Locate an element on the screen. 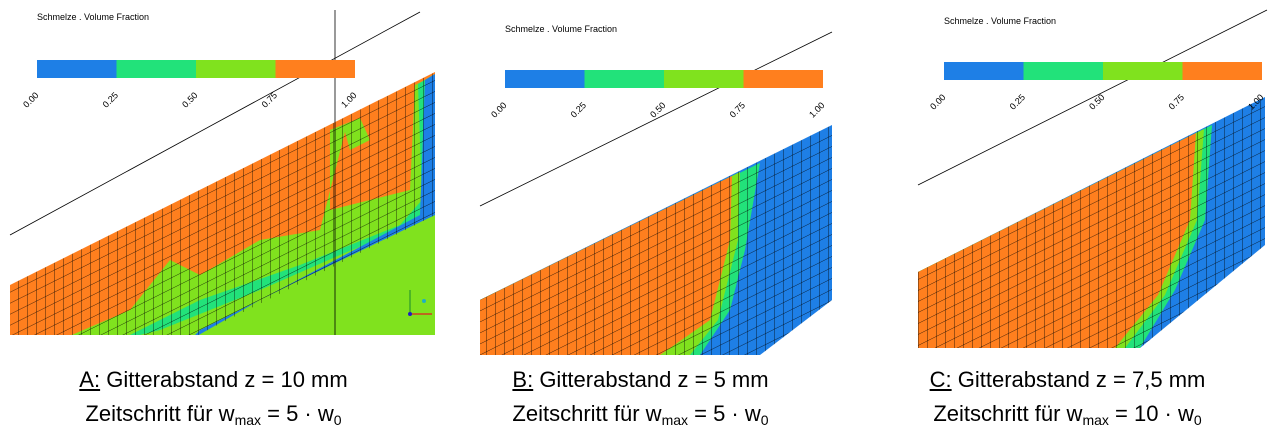  caption-line1: C: Gitterabstand z = 7,5 mm is located at coordinates (1067, 380).